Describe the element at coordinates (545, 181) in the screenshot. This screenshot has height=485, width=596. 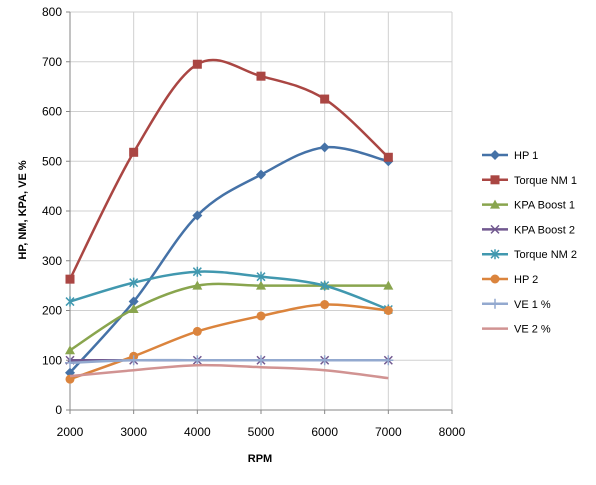
I see `legend-label: Torque NM 1` at that location.